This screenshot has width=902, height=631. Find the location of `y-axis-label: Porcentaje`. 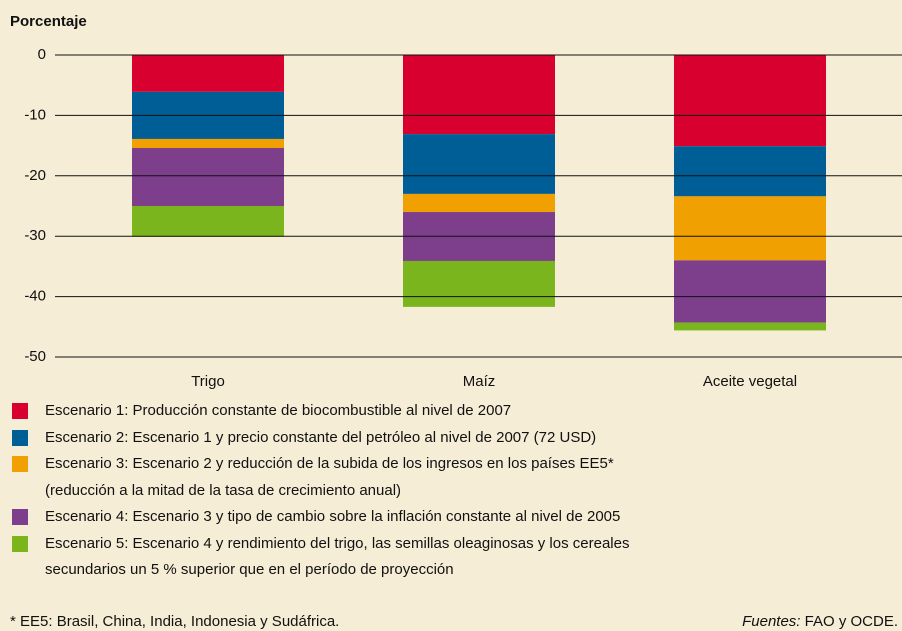

y-axis-label: Porcentaje is located at coordinates (48, 21).